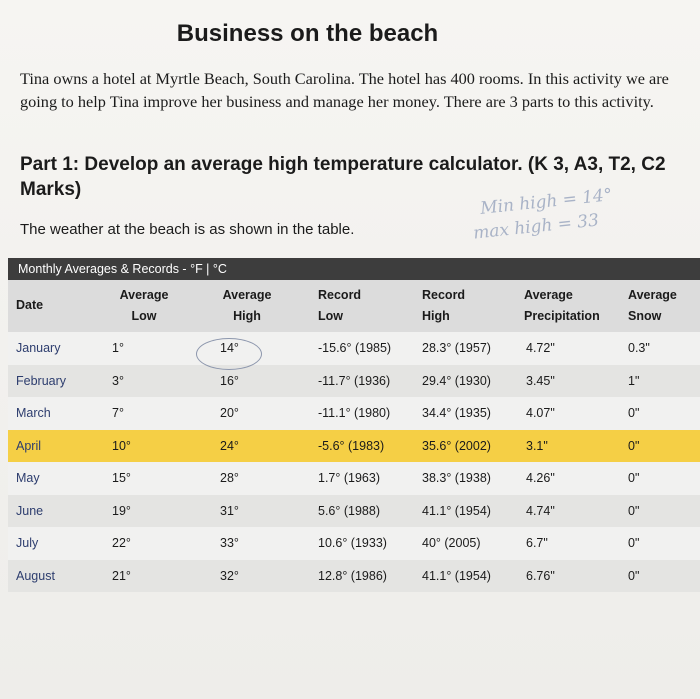 The image size is (700, 699). What do you see at coordinates (35, 575) in the screenshot?
I see `cell-month: August` at bounding box center [35, 575].